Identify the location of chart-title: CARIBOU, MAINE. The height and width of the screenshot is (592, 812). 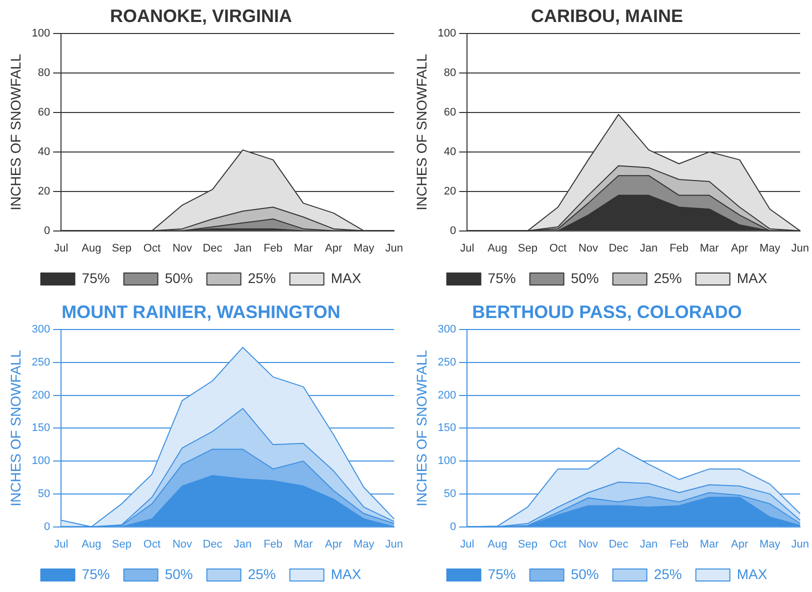
(607, 16).